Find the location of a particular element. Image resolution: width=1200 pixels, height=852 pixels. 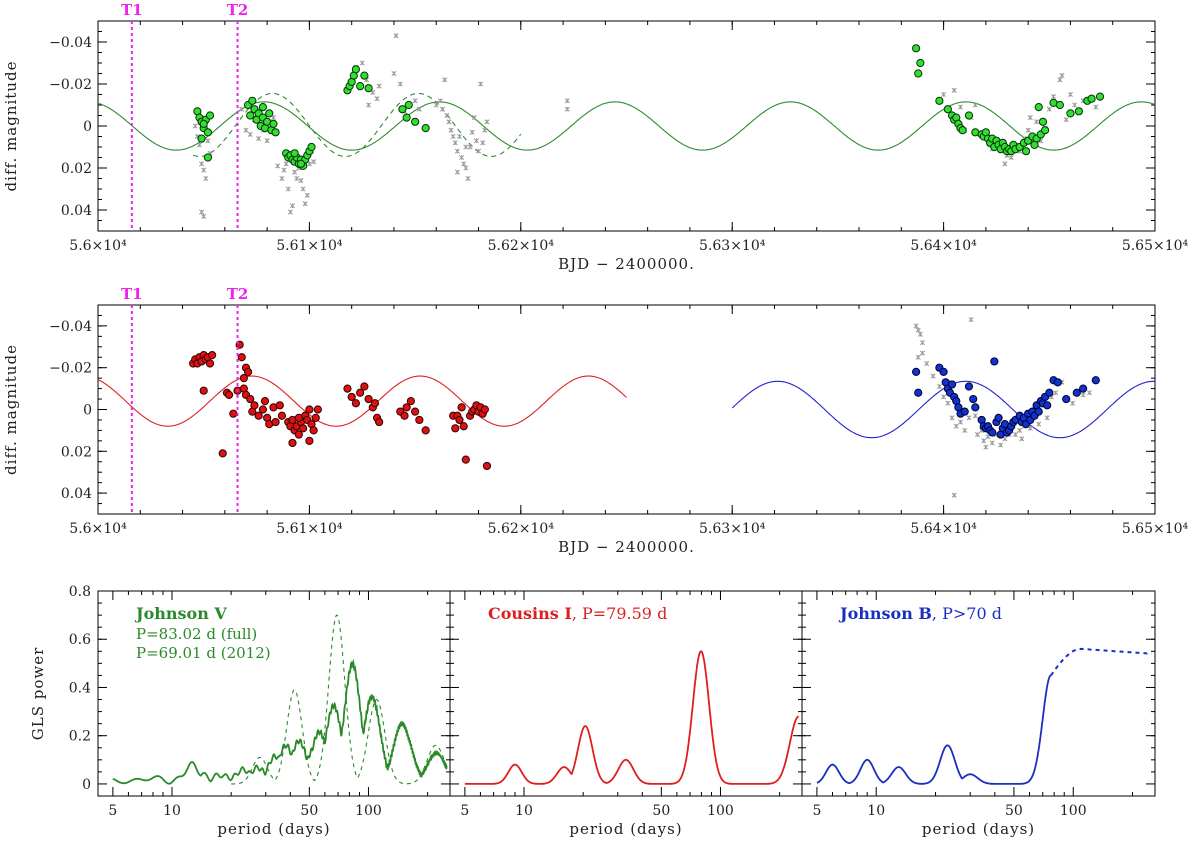

pgb-plot-area is located at coordinates (984, 716).